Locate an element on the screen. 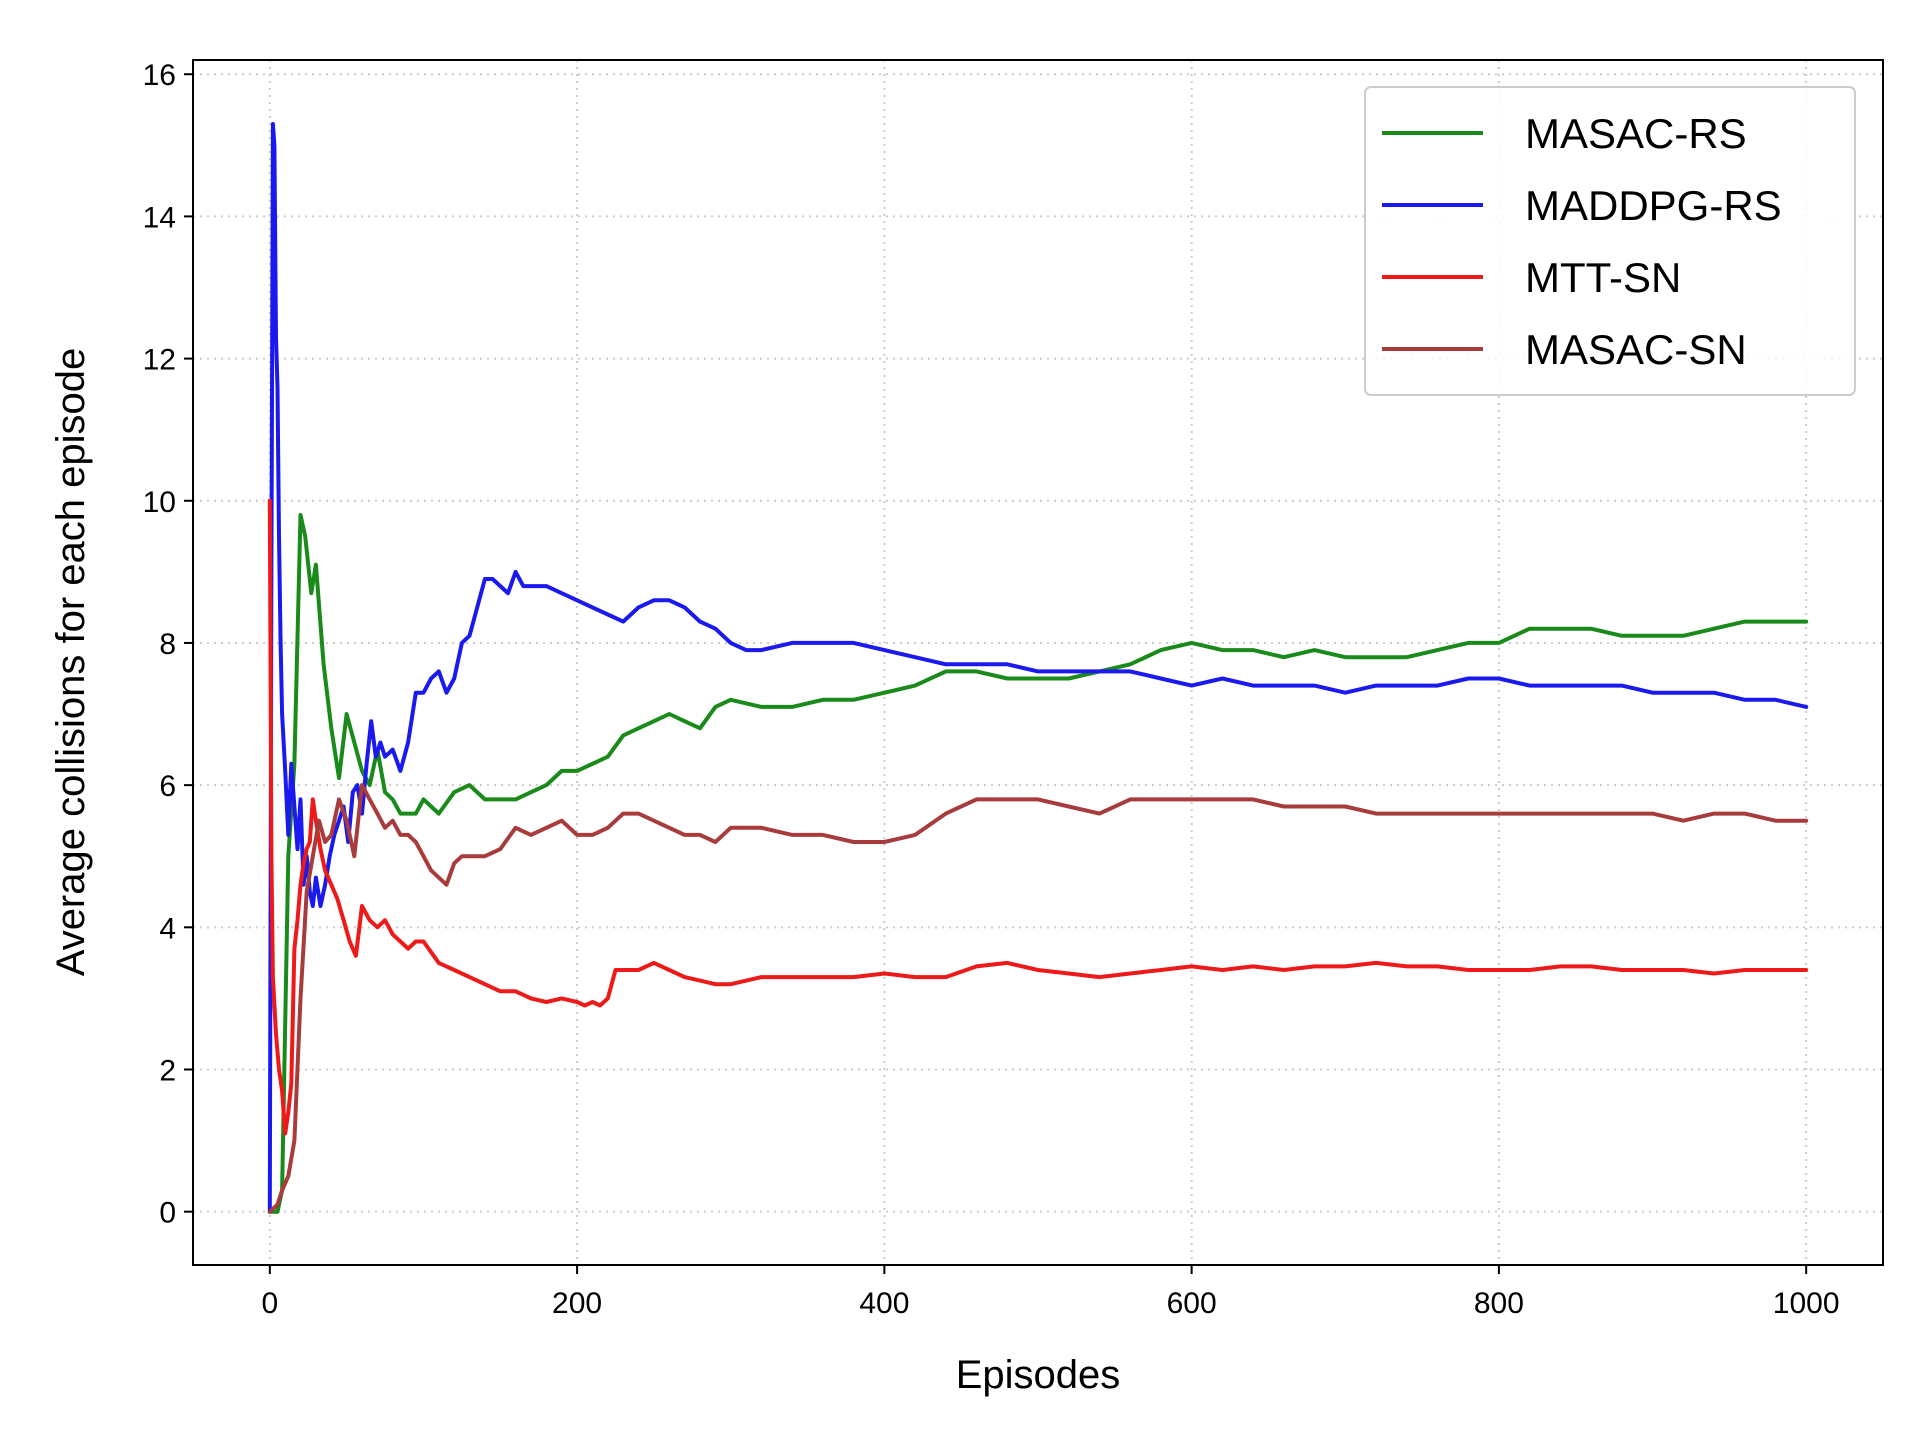 The height and width of the screenshot is (1440, 1920). legend-label-masac-sn: MASAC-SN is located at coordinates (1636, 349).